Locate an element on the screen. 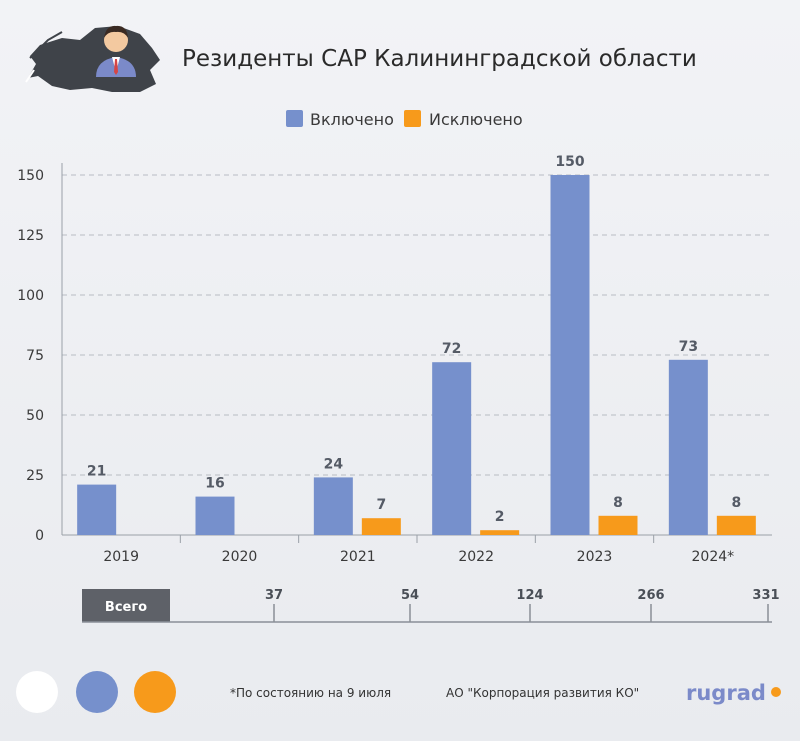  brand-logo: rugrad is located at coordinates (726, 693).